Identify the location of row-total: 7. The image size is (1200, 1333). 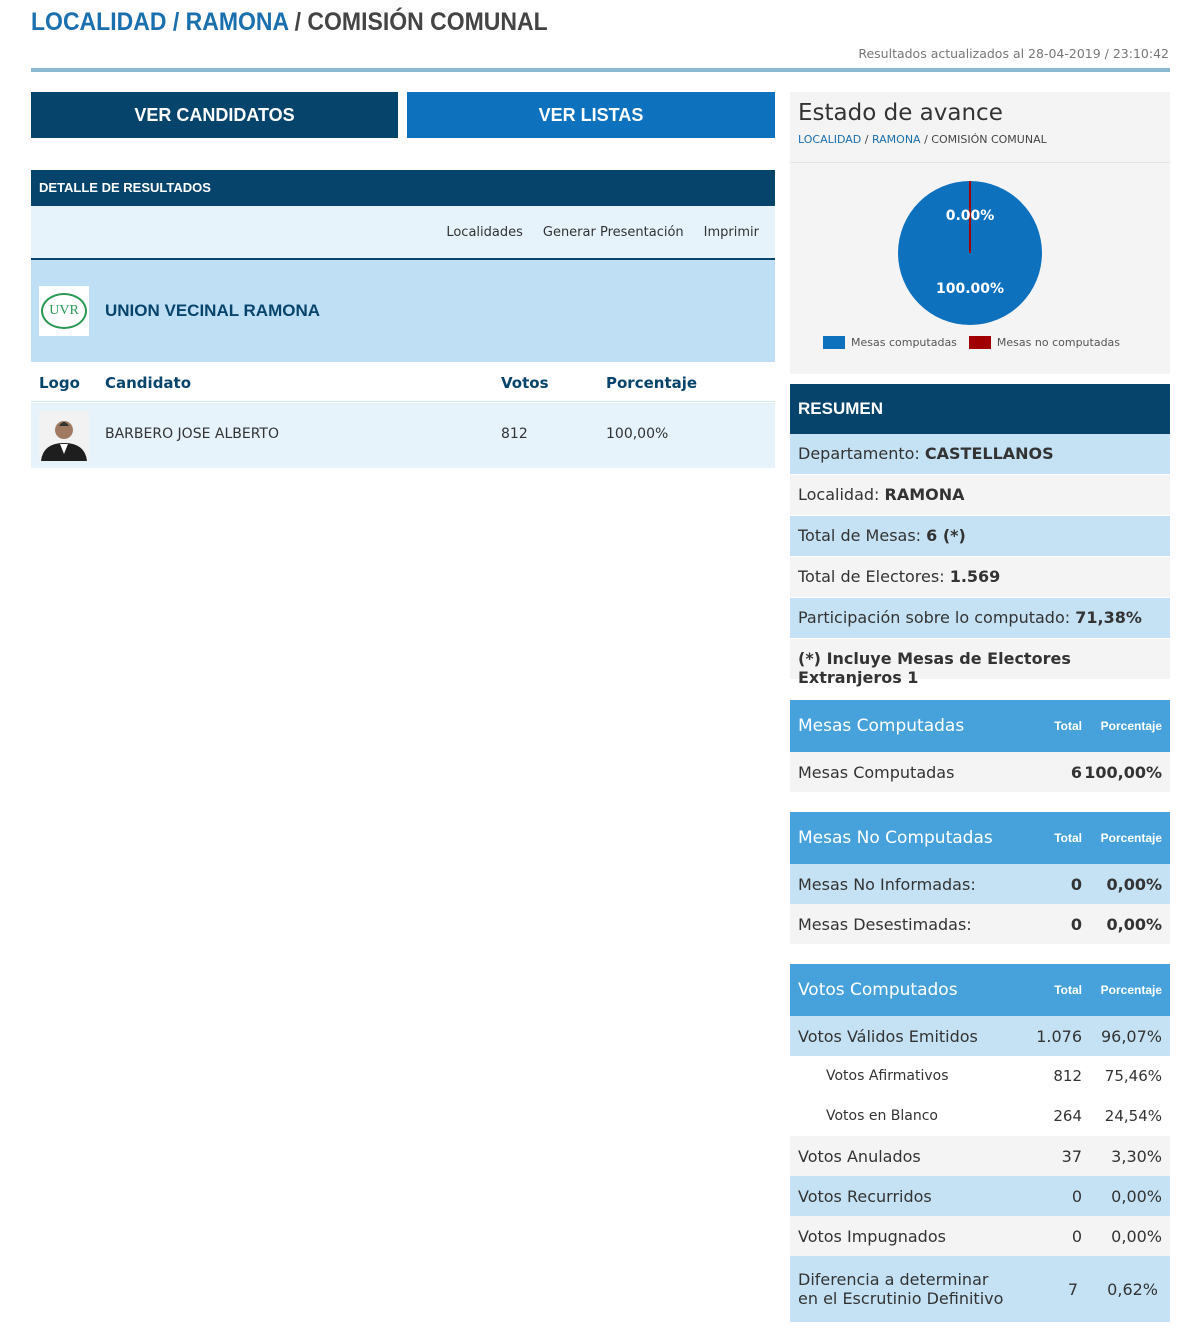
(1072, 1289).